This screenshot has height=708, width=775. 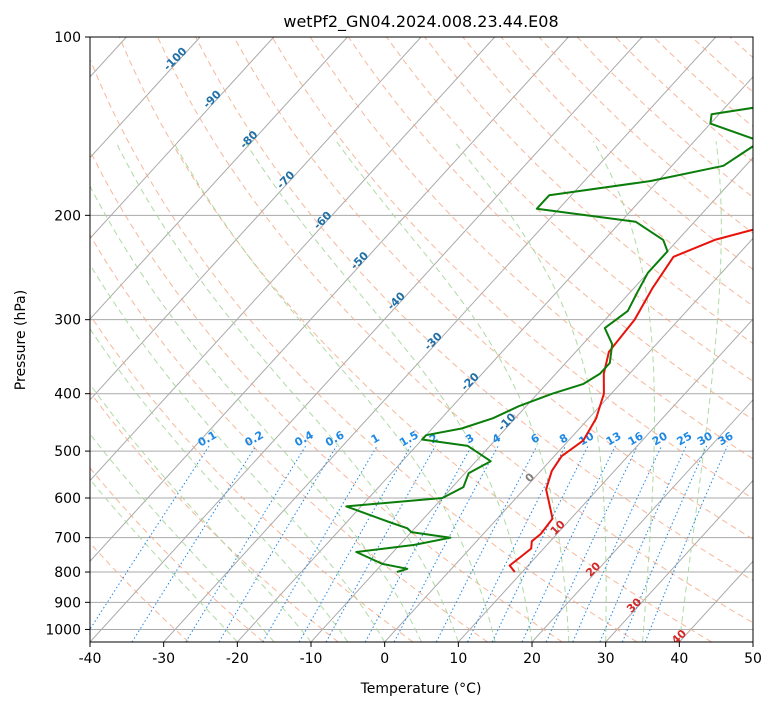 What do you see at coordinates (458, 659) in the screenshot?
I see `x-tick-label: 10` at bounding box center [458, 659].